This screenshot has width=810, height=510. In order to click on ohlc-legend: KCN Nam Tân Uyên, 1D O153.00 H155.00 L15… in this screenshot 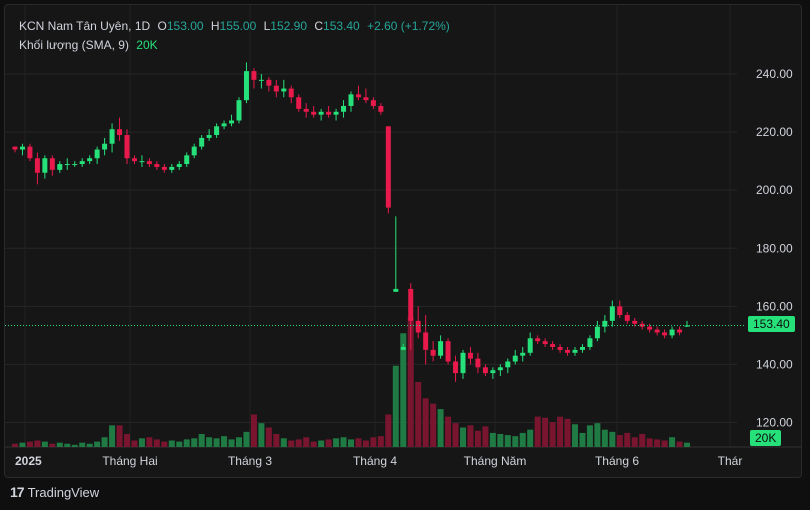, I will do `click(236, 26)`.